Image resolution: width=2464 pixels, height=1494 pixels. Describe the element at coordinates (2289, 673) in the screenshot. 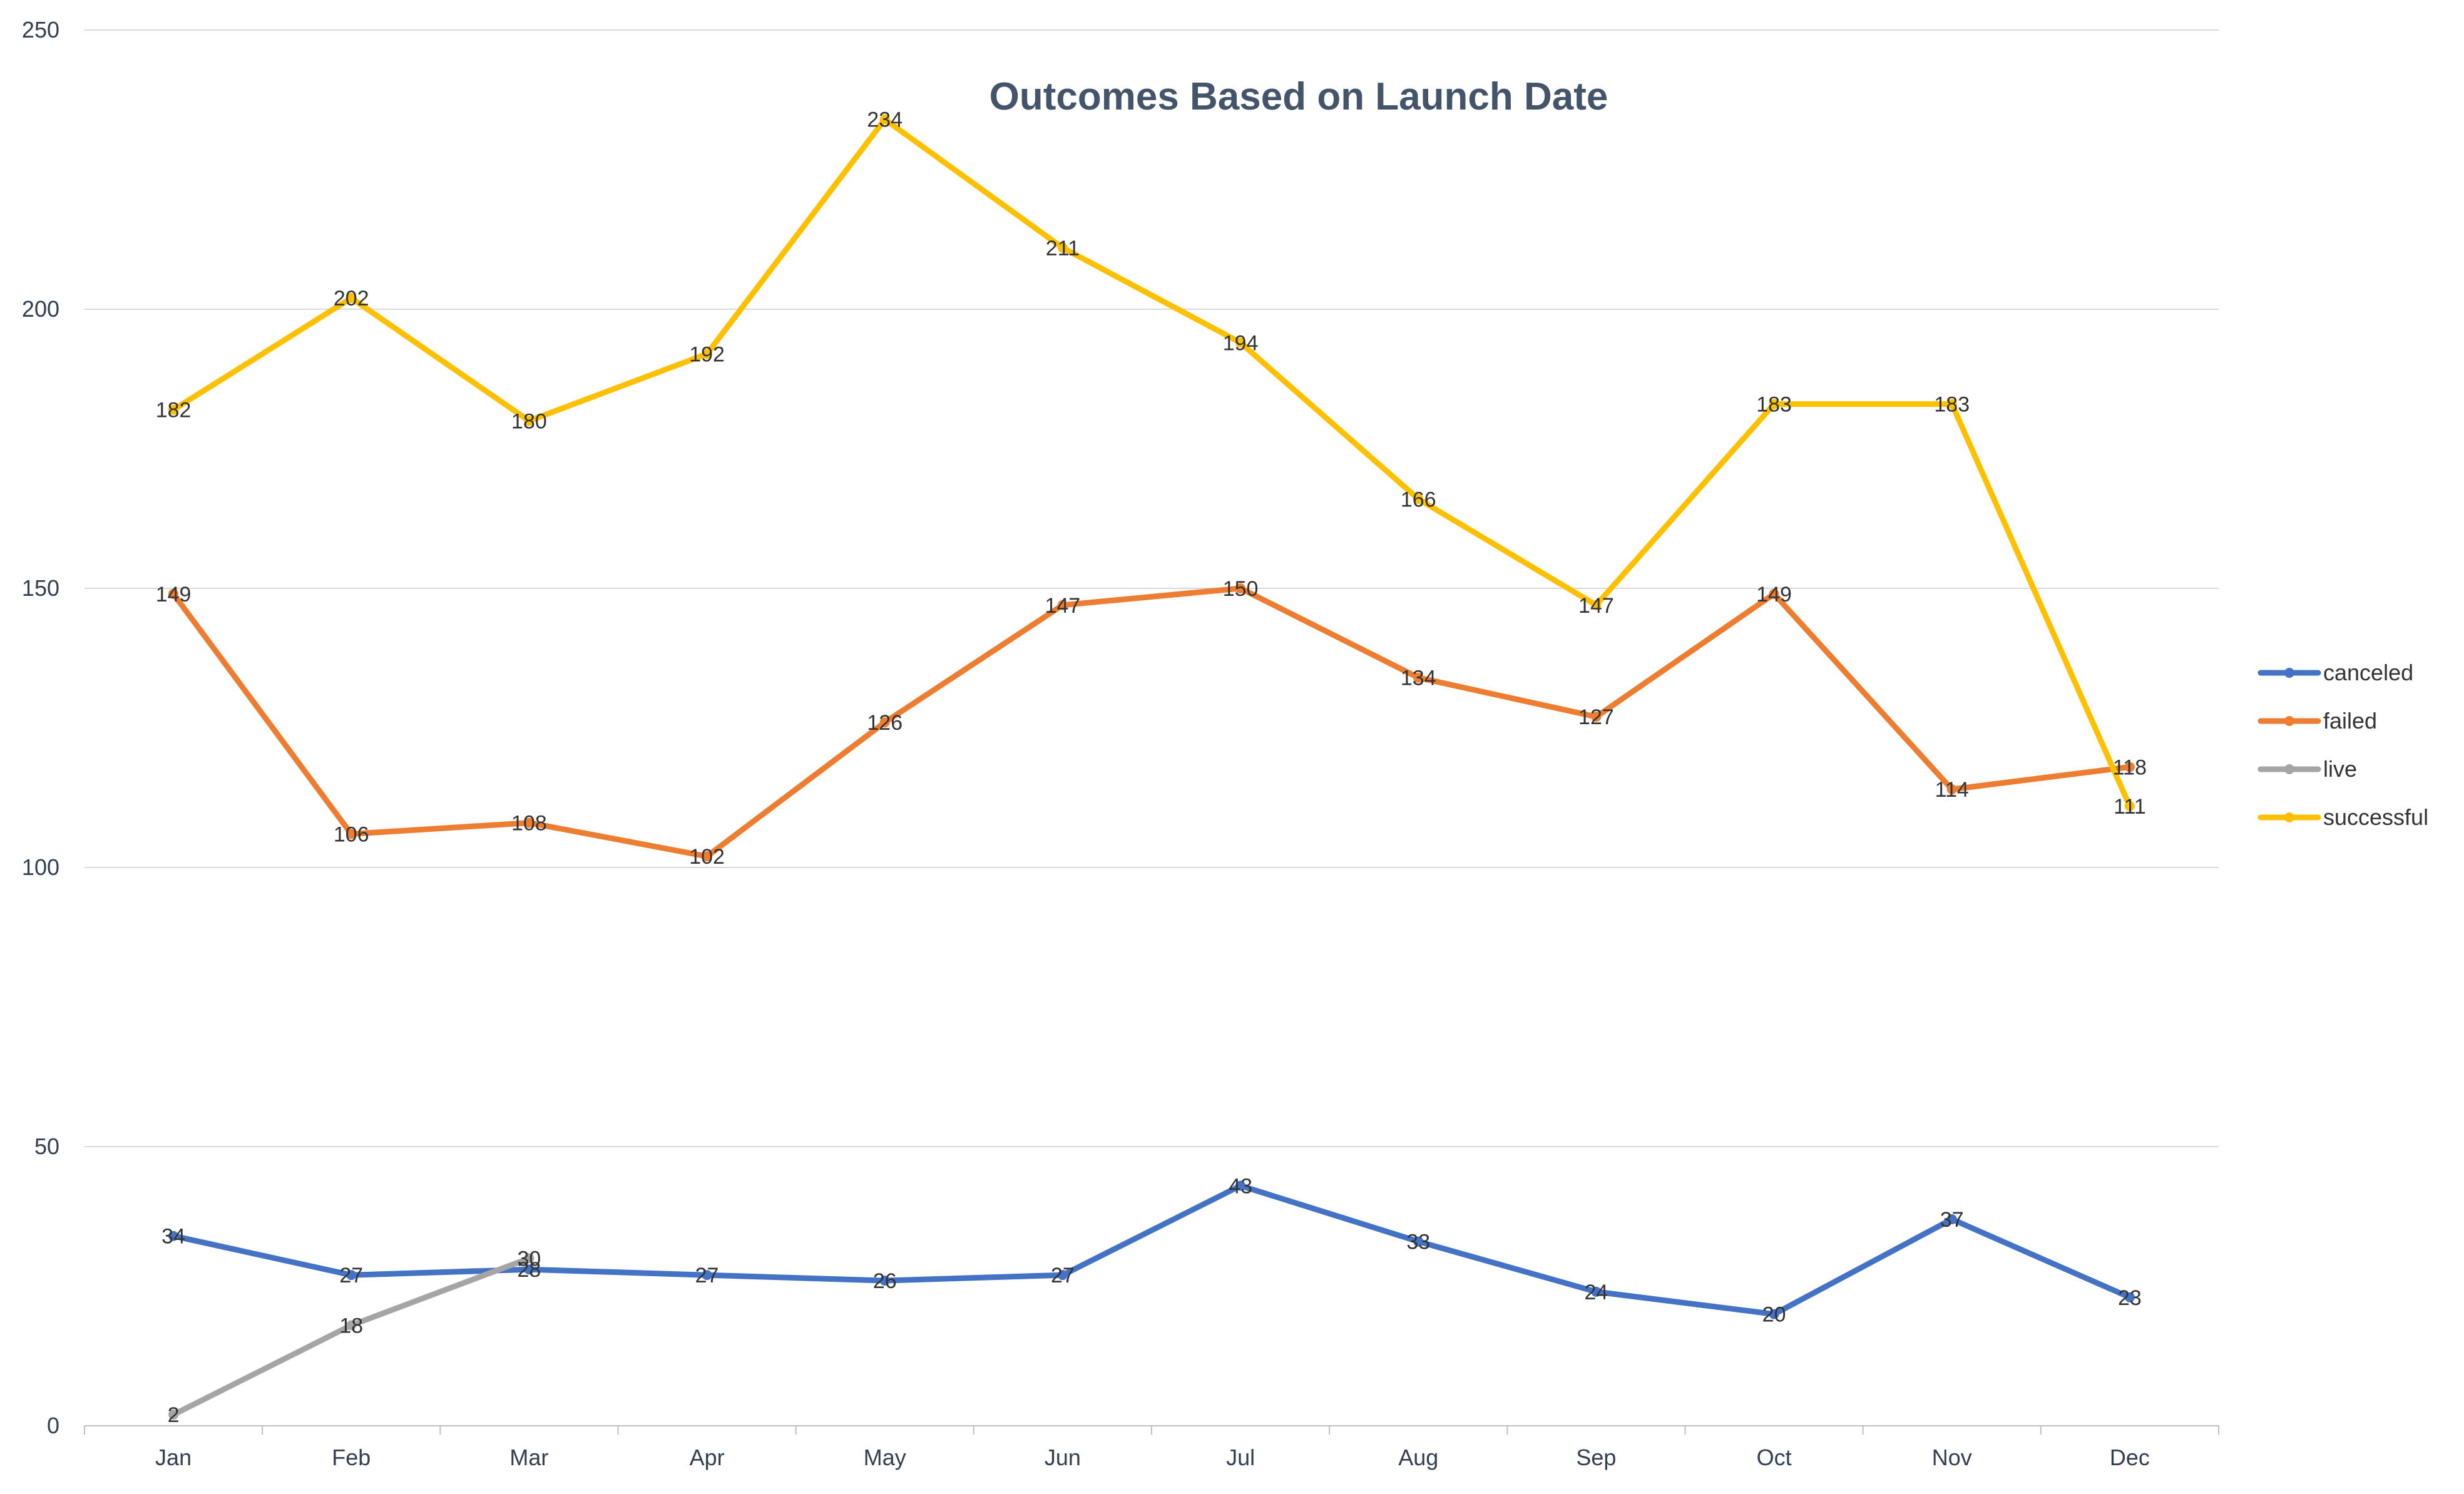

I see `legend-marker-canceled` at that location.